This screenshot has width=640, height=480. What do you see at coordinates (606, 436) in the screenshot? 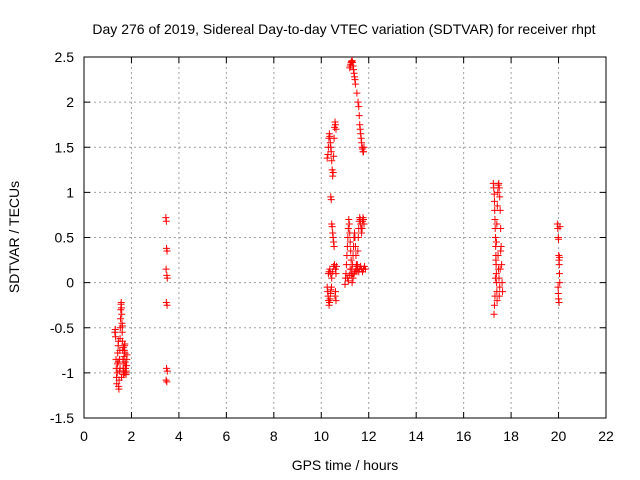
I see `x-tick-label: 22` at bounding box center [606, 436].